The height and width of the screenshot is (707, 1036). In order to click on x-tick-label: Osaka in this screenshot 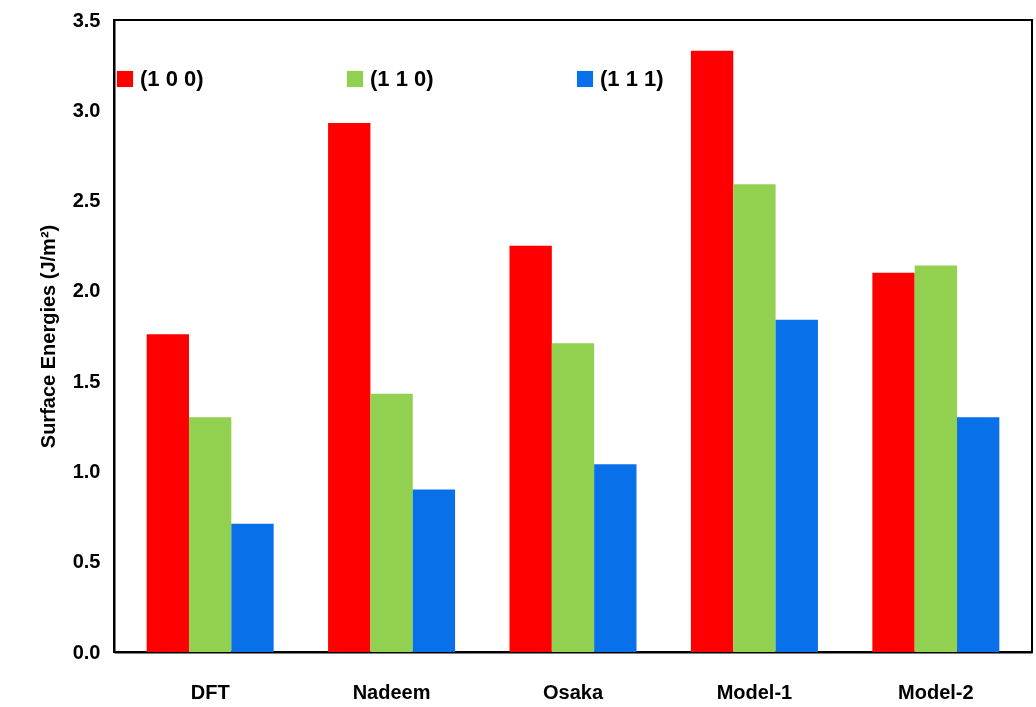, I will do `click(573, 691)`.